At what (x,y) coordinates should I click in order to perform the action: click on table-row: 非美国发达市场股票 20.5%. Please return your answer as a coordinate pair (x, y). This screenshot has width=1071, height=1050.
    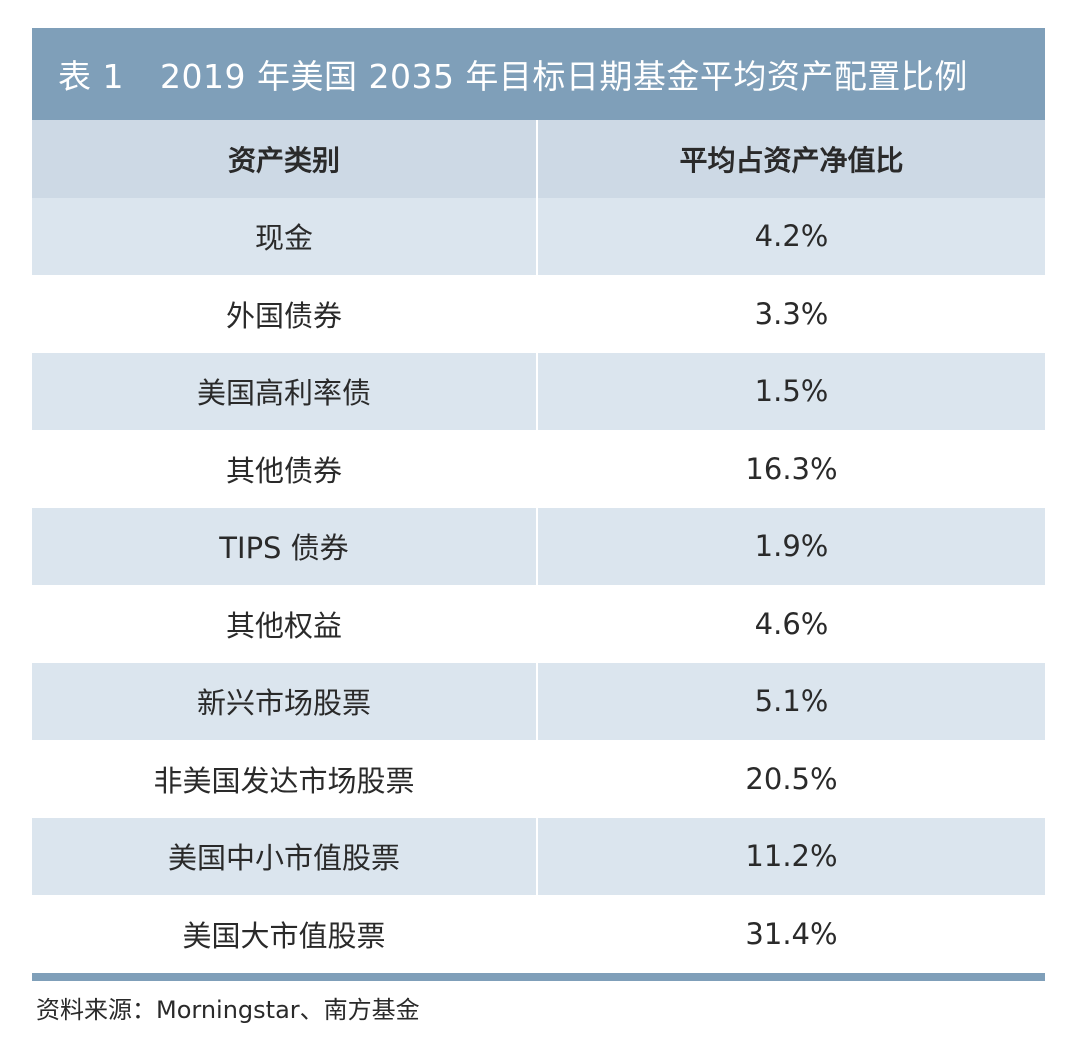
    Looking at the image, I should click on (538, 779).